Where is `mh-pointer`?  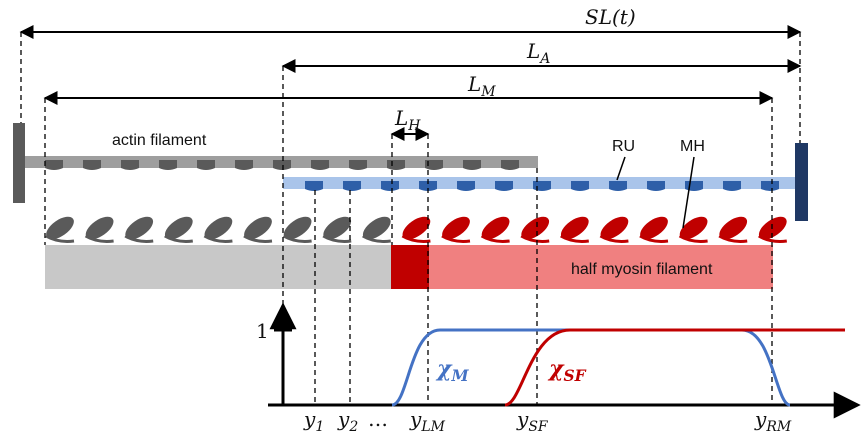 mh-pointer is located at coordinates (688, 192).